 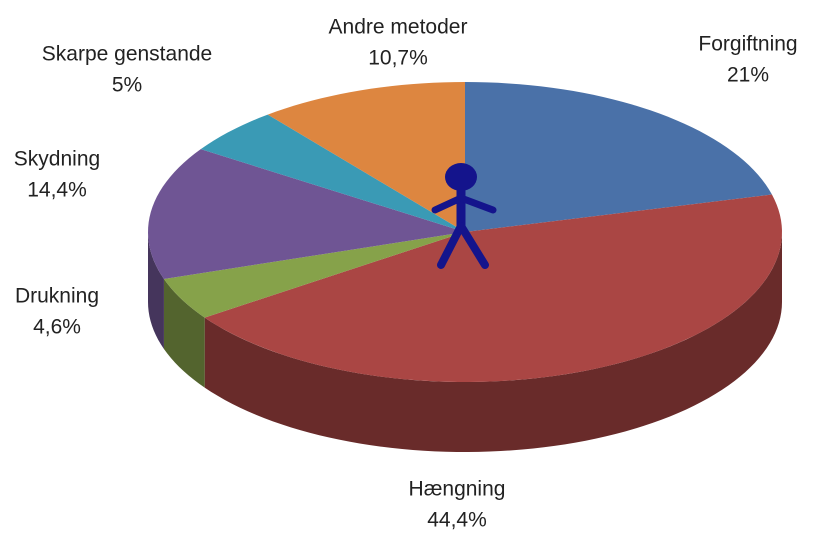 I want to click on slice-value-label: 21%, so click(x=748, y=75).